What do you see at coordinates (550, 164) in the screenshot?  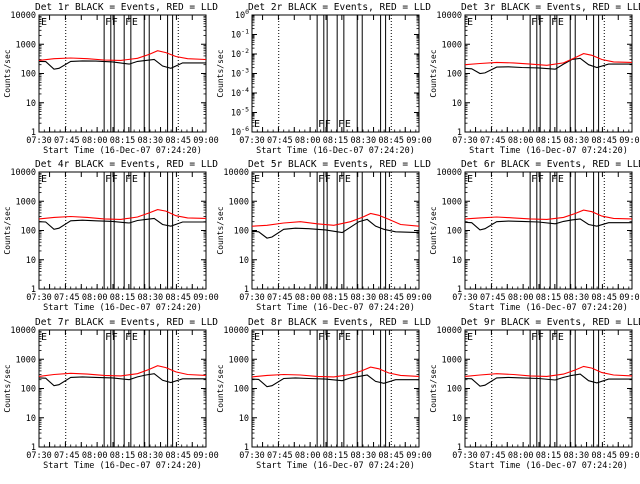 I see `chart-title: Det 6r BLACK = Events, RED = LLD` at bounding box center [550, 164].